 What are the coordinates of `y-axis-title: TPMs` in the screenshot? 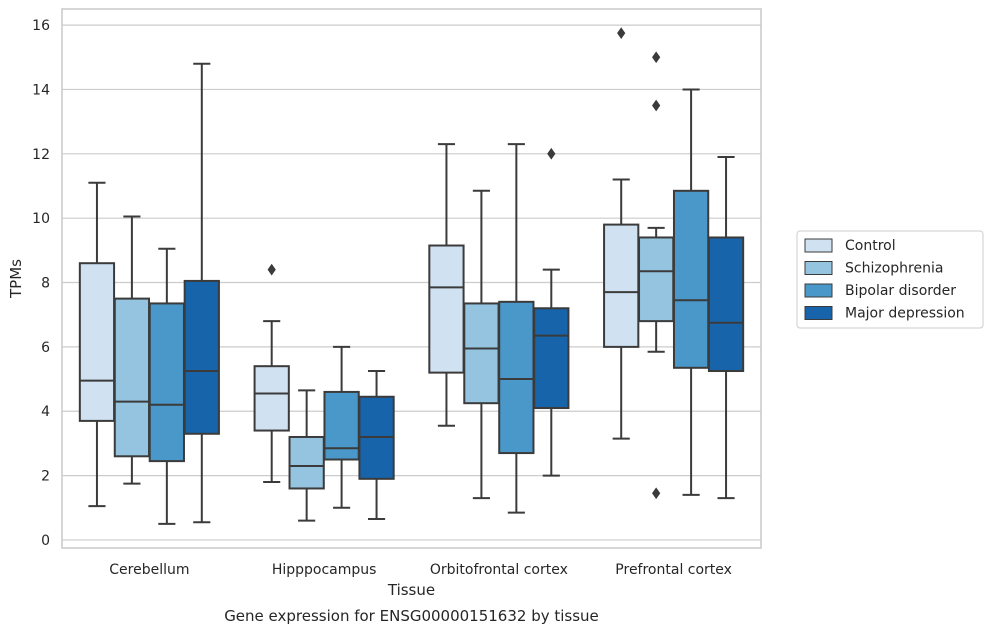 It's located at (16, 279).